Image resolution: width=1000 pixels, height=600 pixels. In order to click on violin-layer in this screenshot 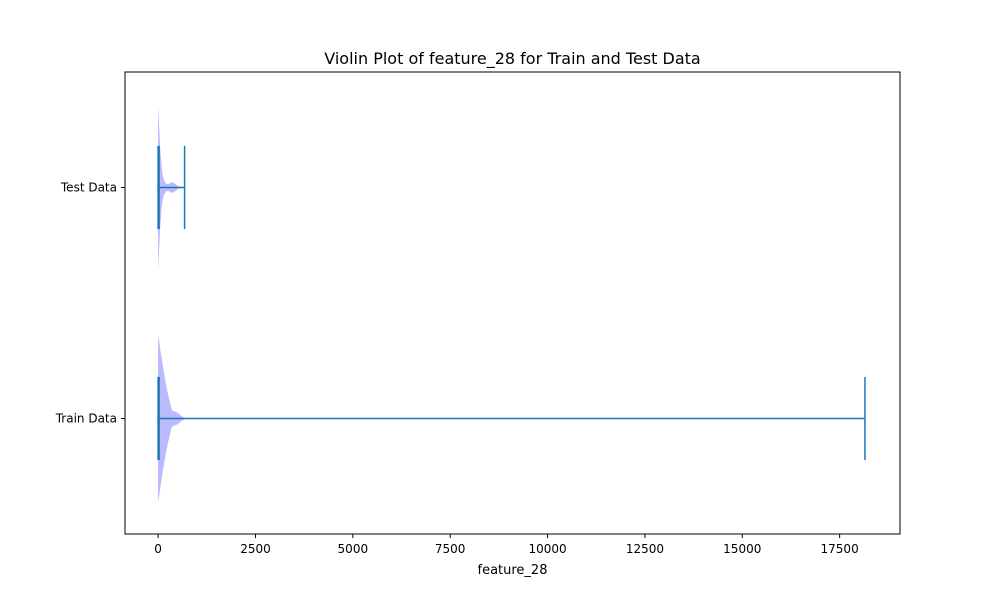, I will do `click(172, 303)`.